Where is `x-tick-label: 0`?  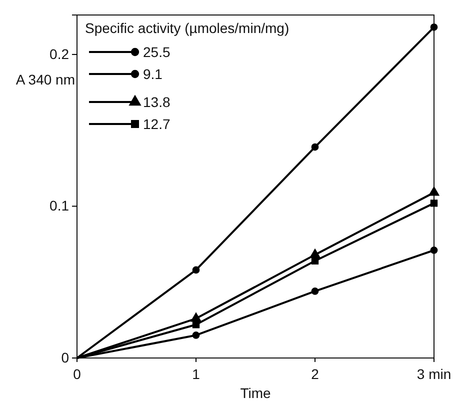 x-tick-label: 0 is located at coordinates (77, 374).